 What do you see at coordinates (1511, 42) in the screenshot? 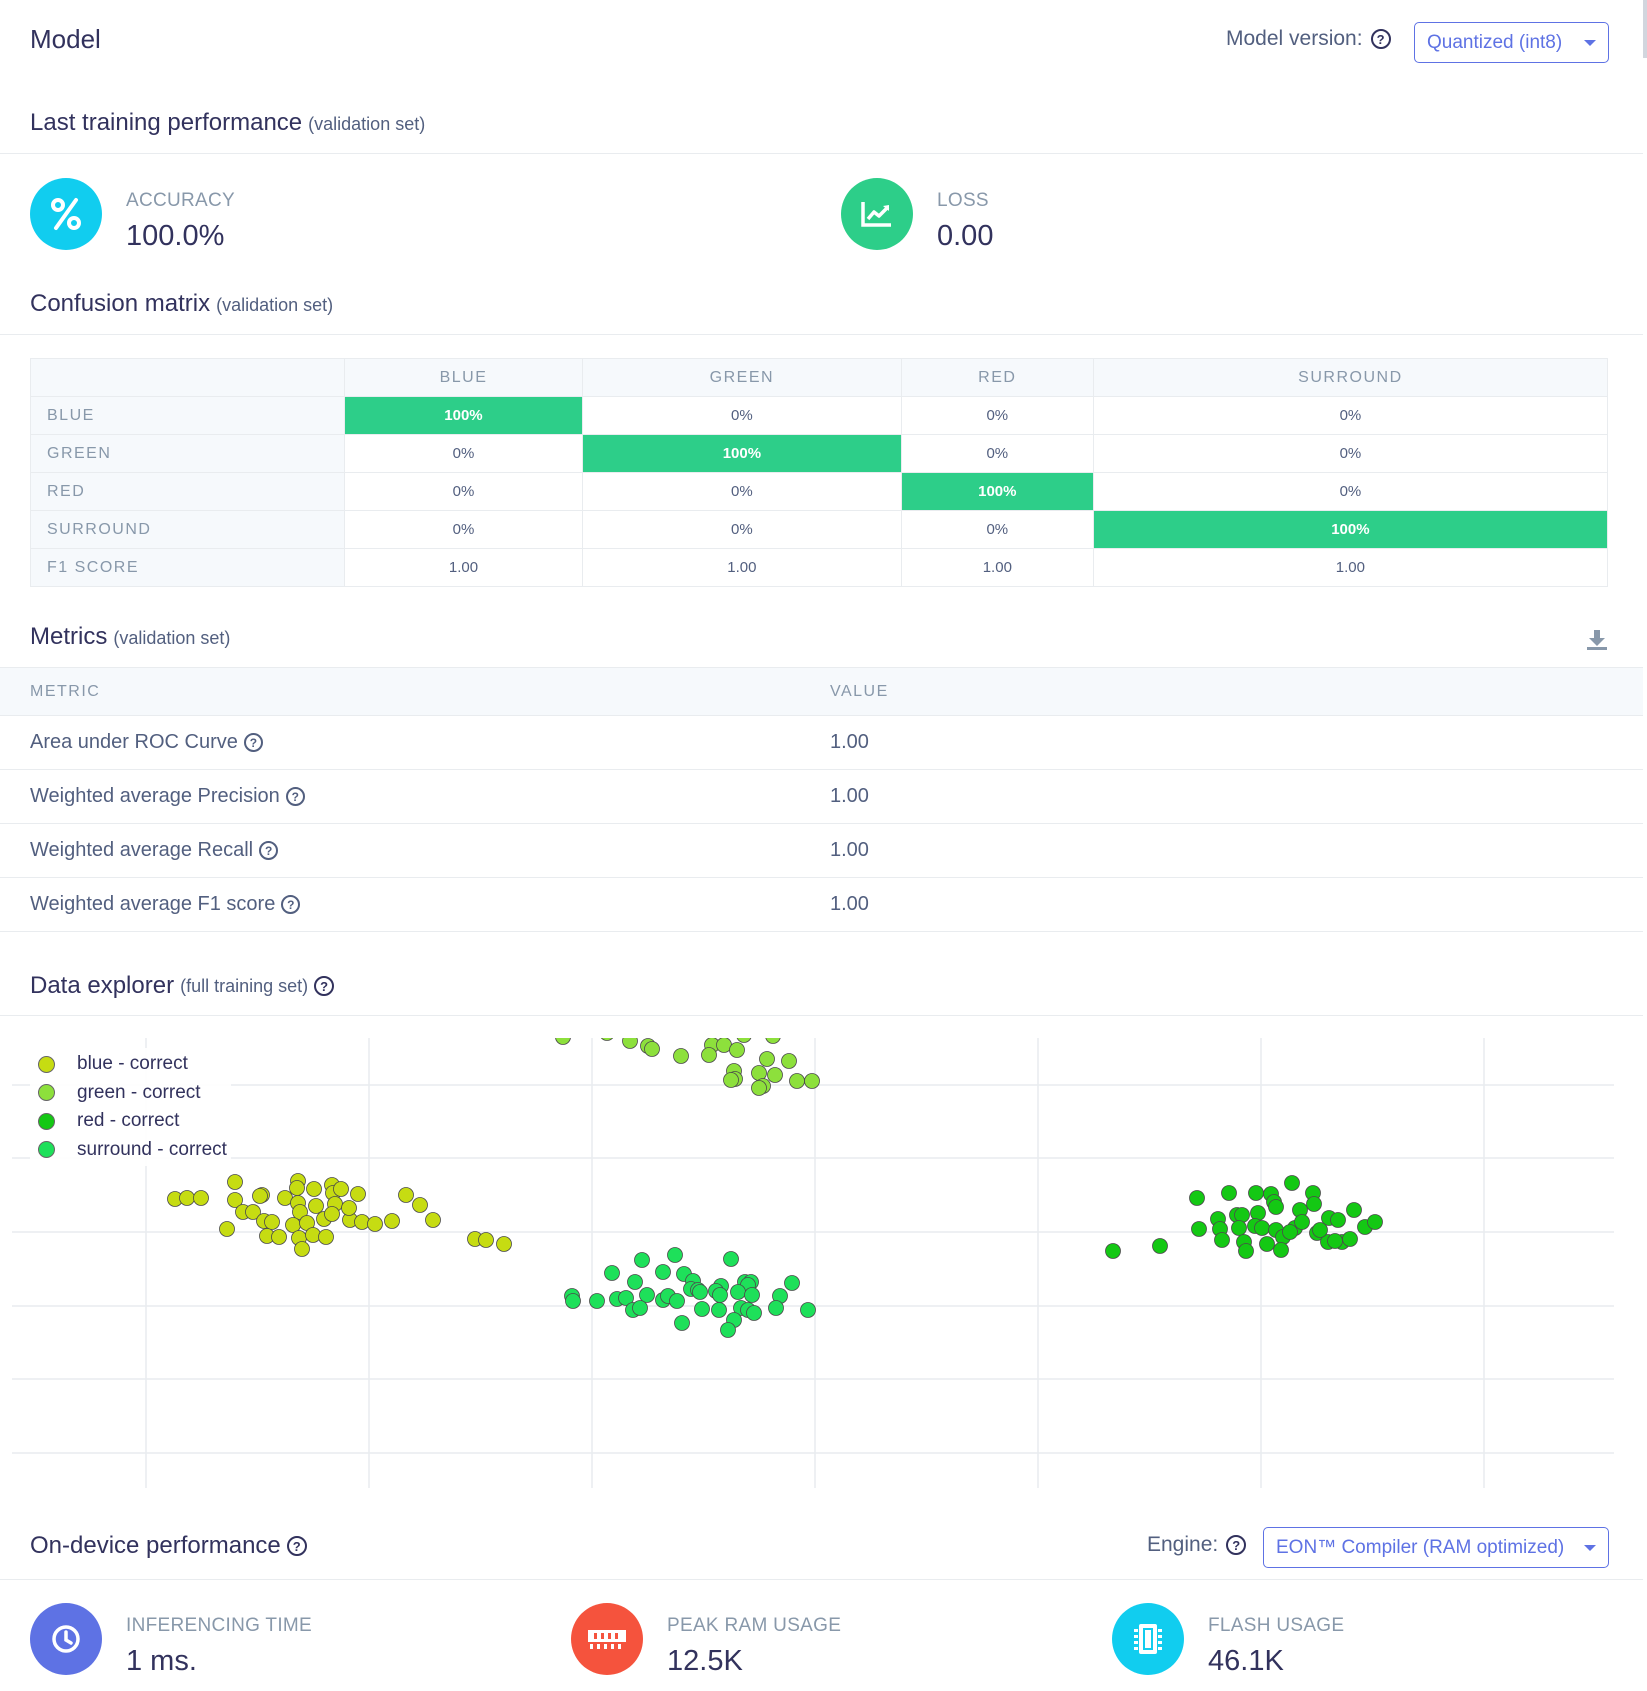
I see `model-version-select: Quantized (int8)` at bounding box center [1511, 42].